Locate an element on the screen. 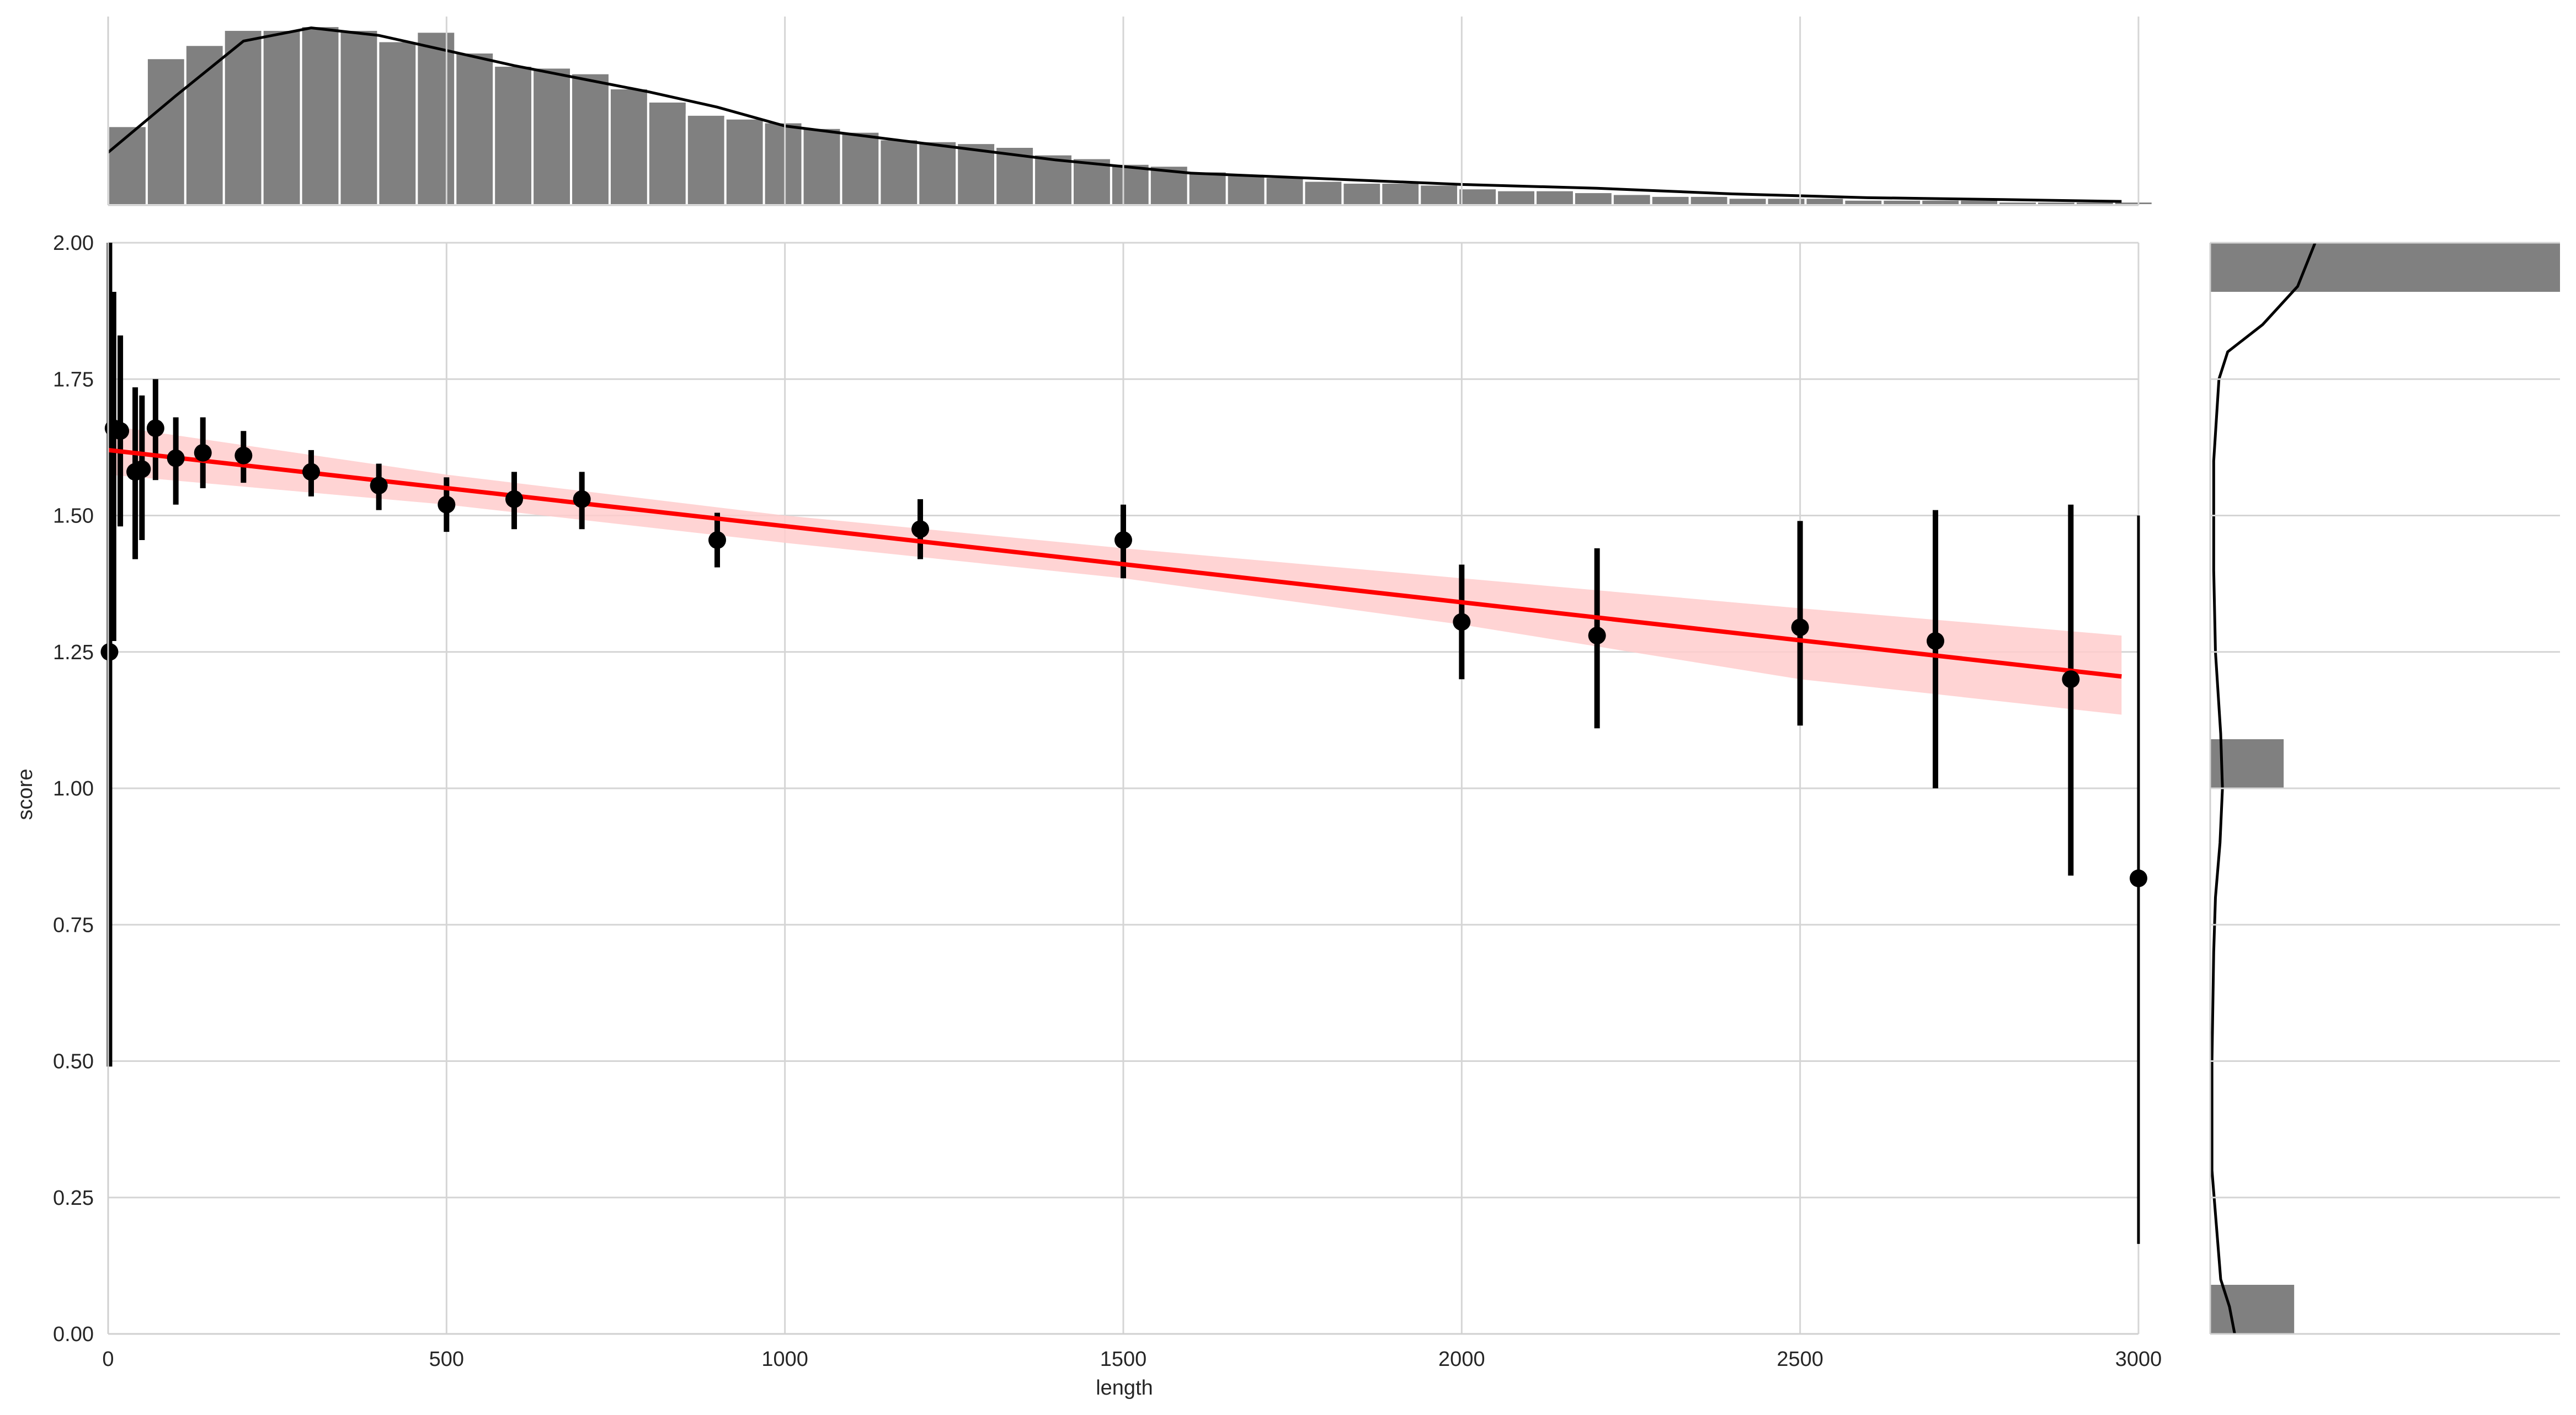 The image size is (2576, 1415). regression-line is located at coordinates (1115, 563).